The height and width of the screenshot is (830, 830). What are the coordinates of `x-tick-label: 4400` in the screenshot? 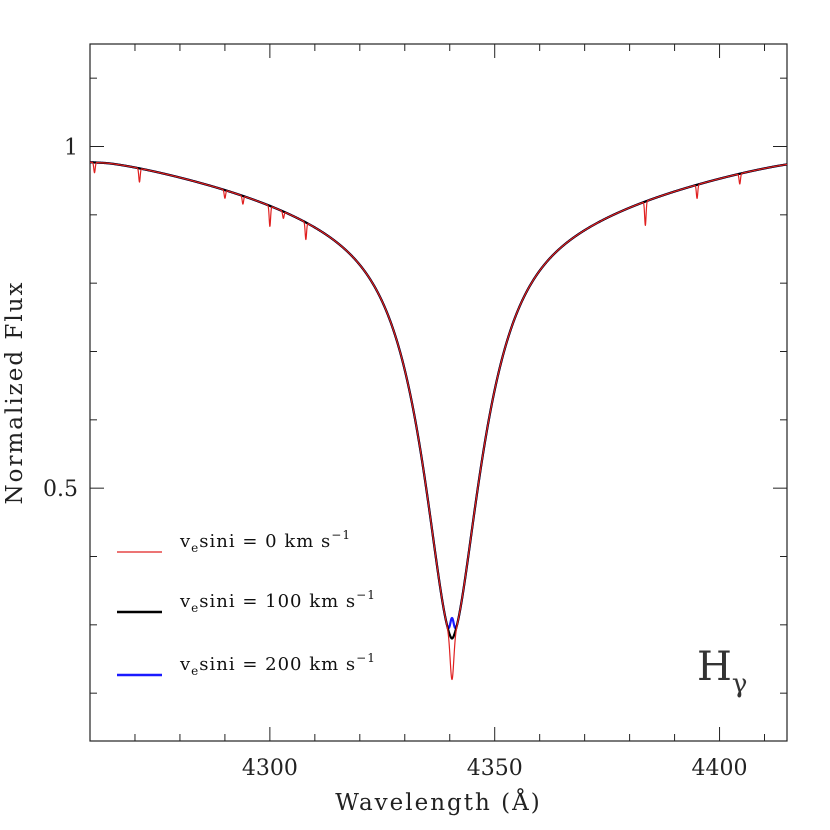 It's located at (720, 768).